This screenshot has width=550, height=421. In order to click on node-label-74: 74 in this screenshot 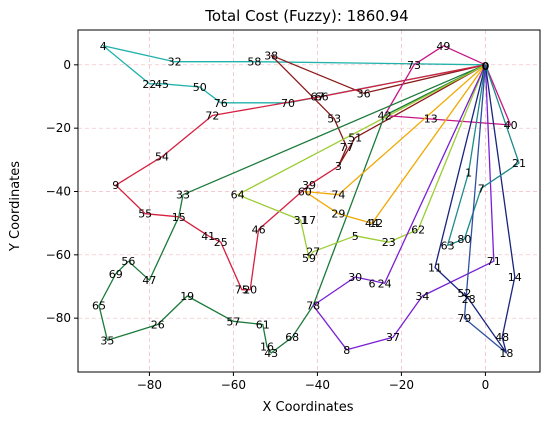, I will do `click(338, 195)`.